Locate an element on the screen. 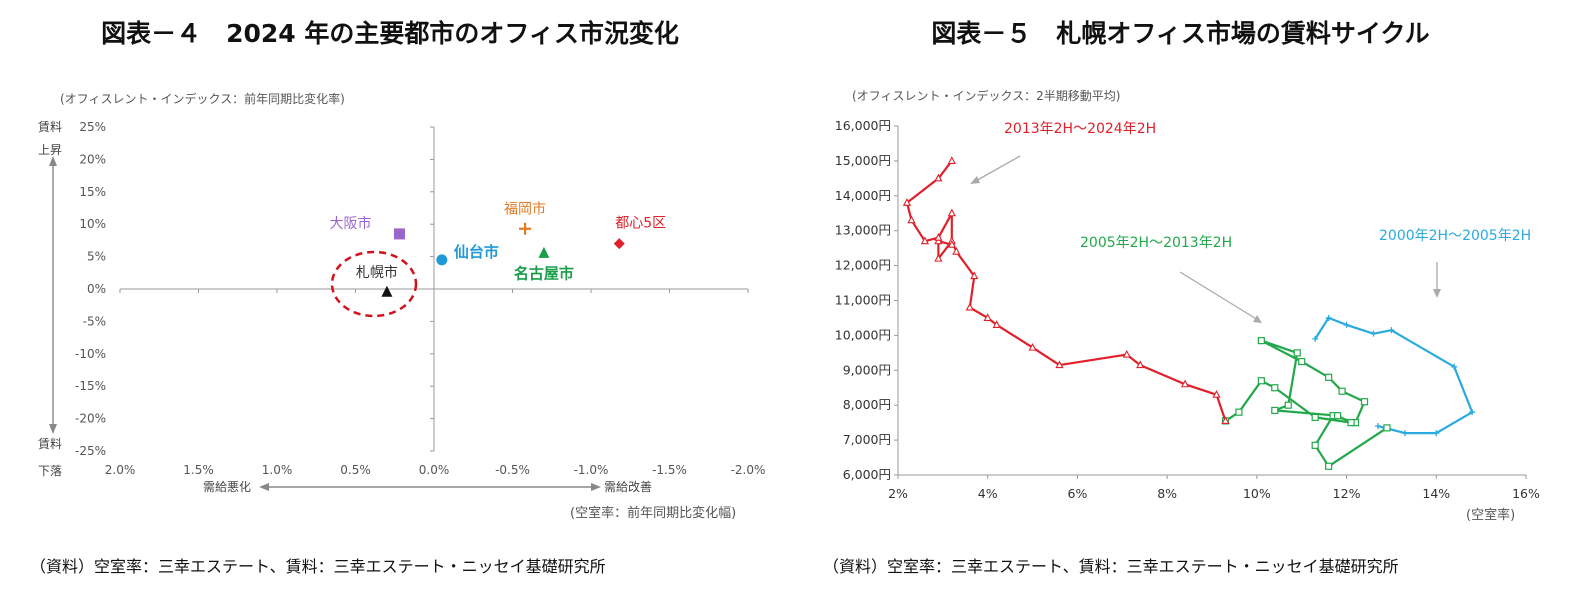  y-tick-label: 0% is located at coordinates (96, 289).